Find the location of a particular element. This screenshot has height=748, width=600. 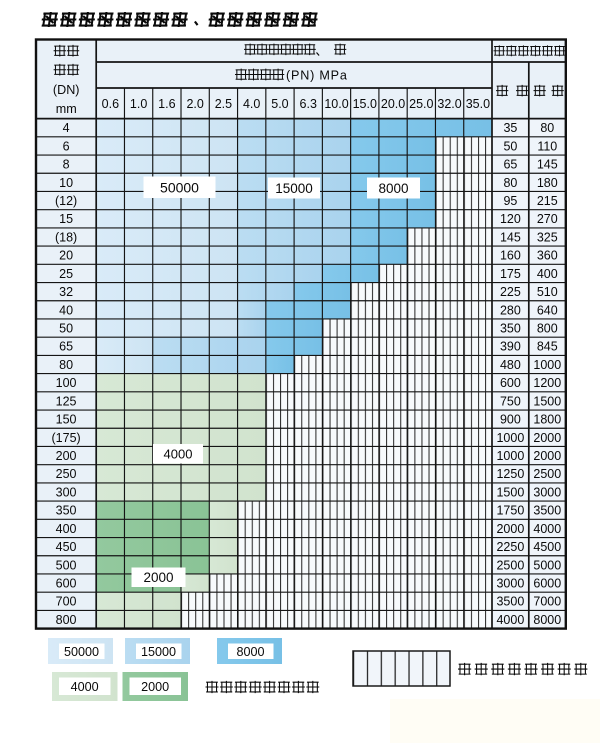

svg-text: 1750 is located at coordinates (510, 511).